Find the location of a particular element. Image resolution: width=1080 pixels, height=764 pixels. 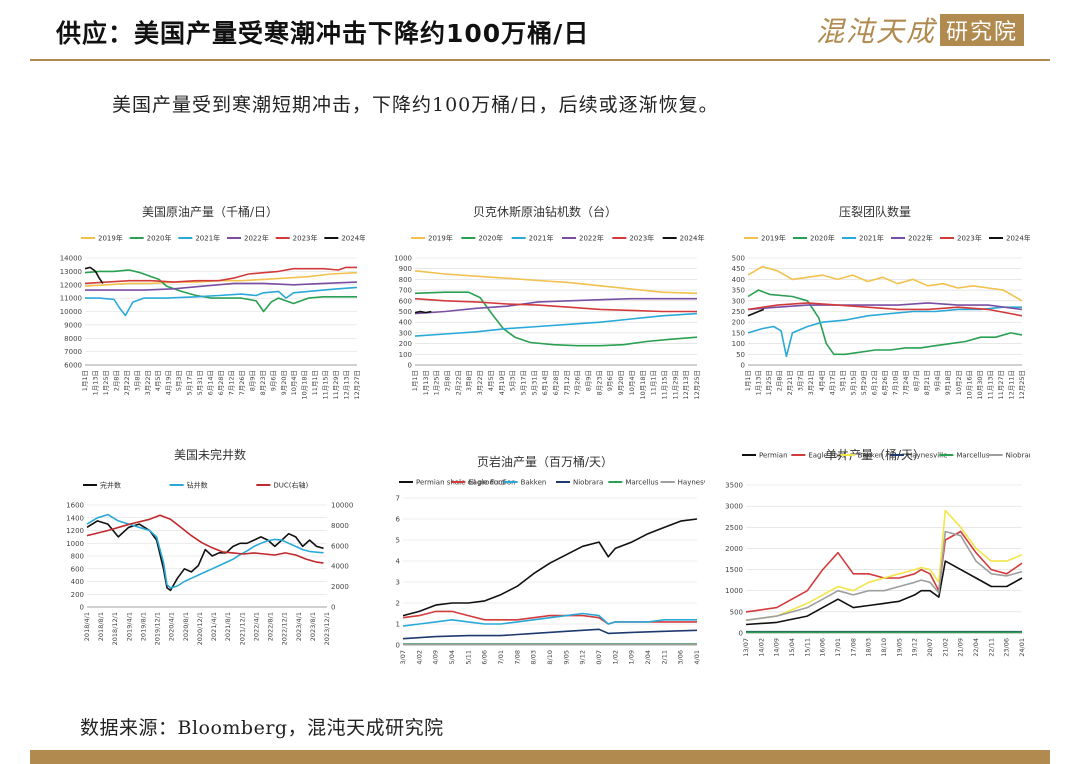

x-tick-label: 4月4日 is located at coordinates (822, 380).